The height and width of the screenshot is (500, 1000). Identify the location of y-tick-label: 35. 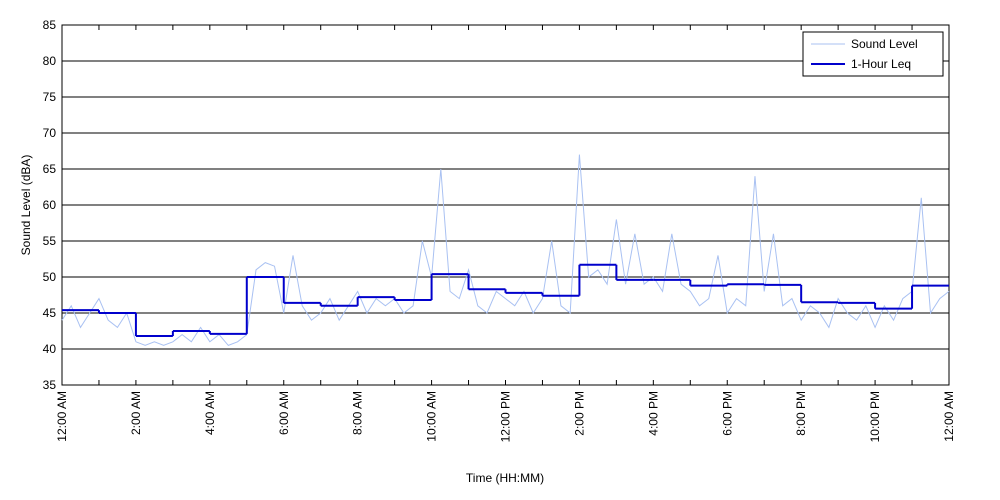
(50, 385).